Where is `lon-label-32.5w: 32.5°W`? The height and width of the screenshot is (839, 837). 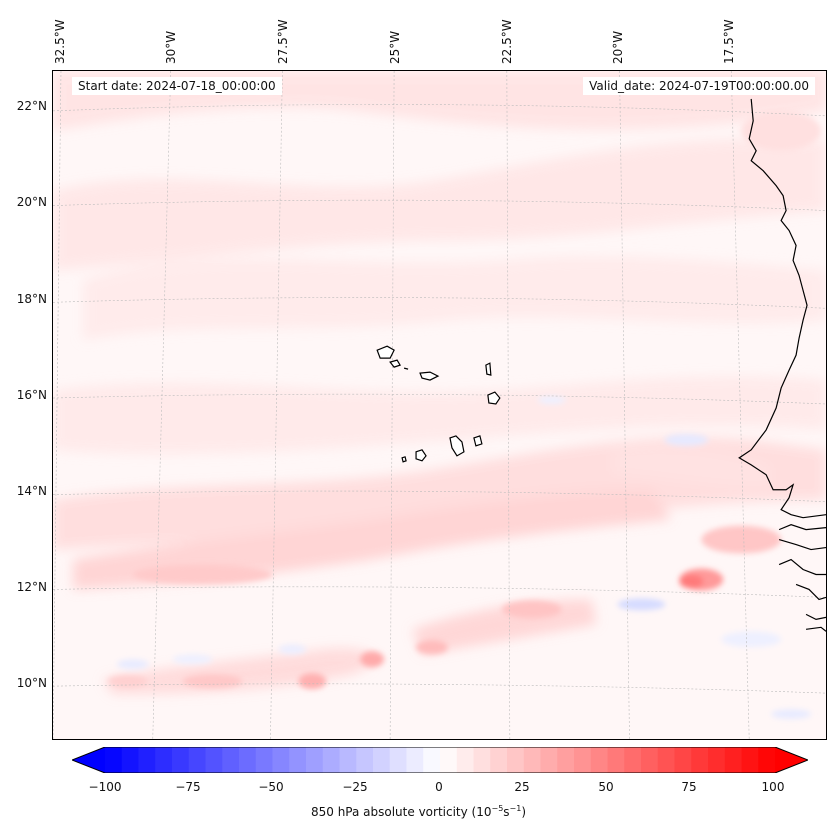
lon-label-32.5w: 32.5°W is located at coordinates (60, 41).